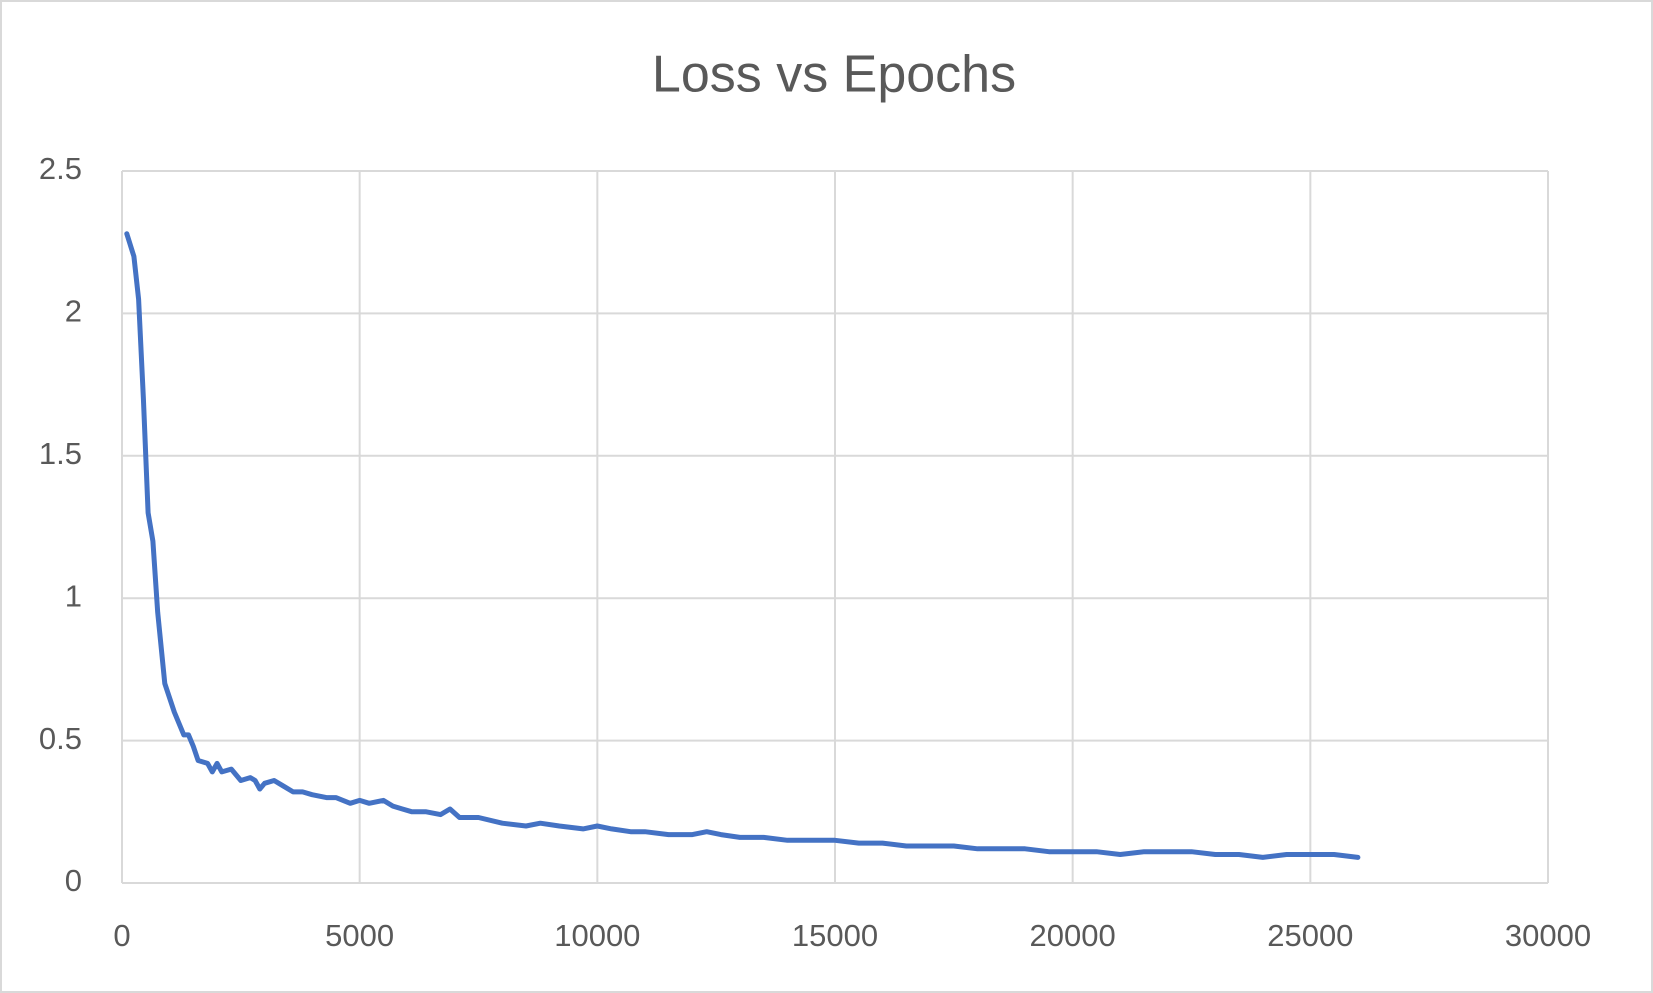  I want to click on y-tick-label: 2, so click(73, 311).